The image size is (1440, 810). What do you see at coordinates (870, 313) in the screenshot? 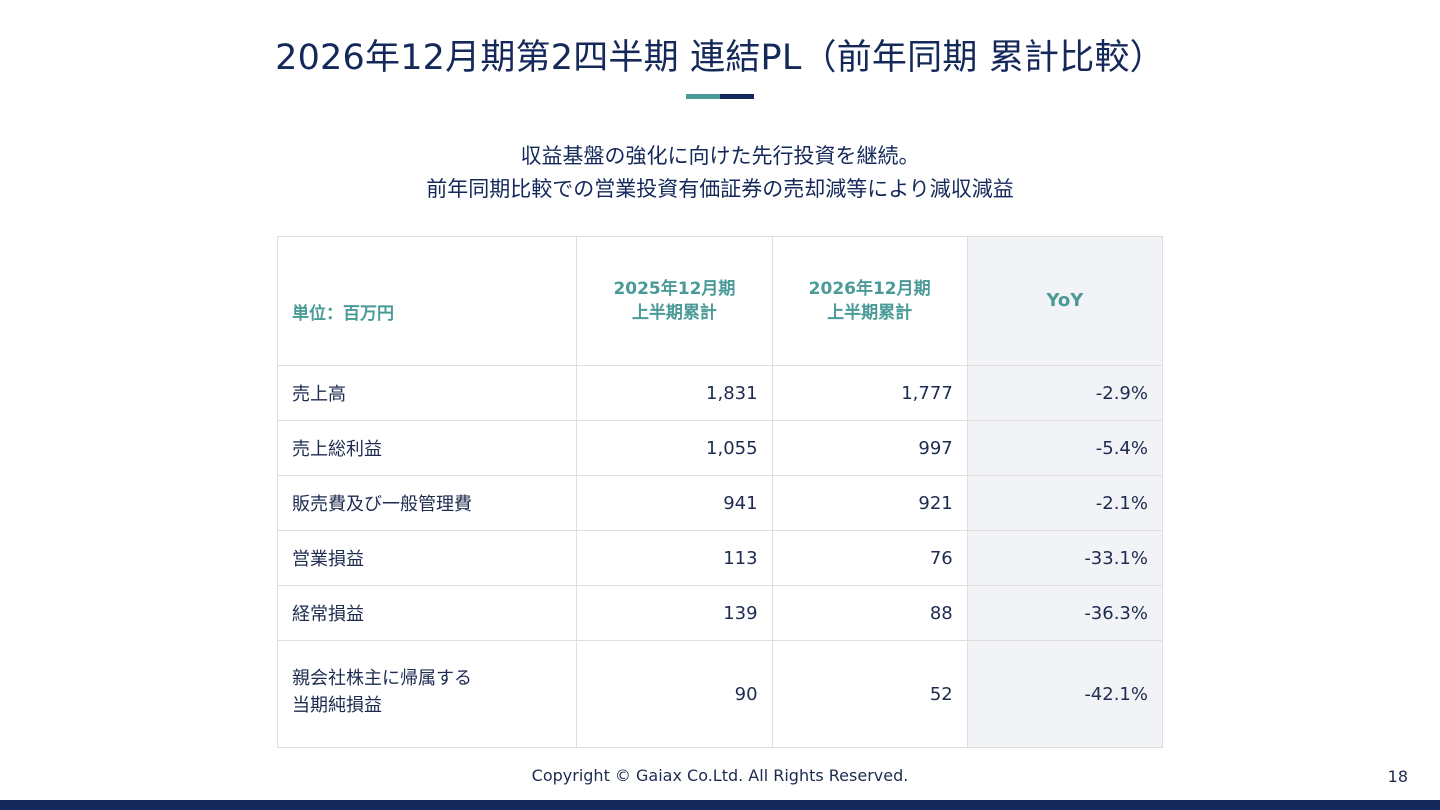
I see `curr-period-header-line2: 上半期累計` at bounding box center [870, 313].